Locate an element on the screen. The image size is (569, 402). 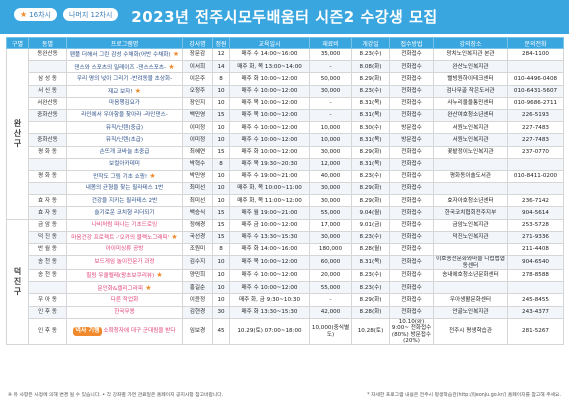
teacher-cell: 장문감 is located at coordinates (197, 54).